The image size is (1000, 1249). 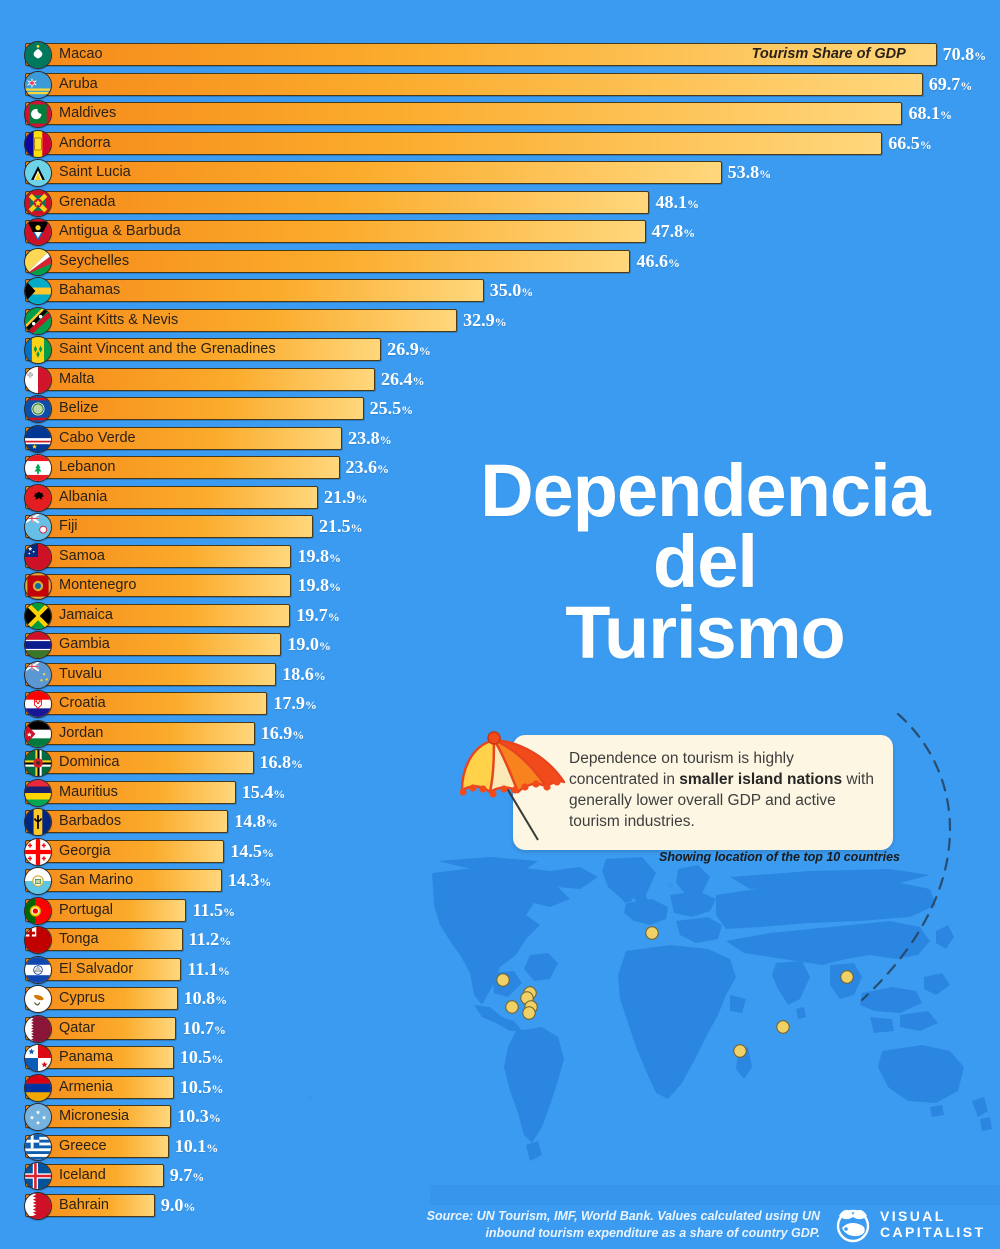 What do you see at coordinates (178, 1204) in the screenshot?
I see `value-label: 9.0%` at bounding box center [178, 1204].